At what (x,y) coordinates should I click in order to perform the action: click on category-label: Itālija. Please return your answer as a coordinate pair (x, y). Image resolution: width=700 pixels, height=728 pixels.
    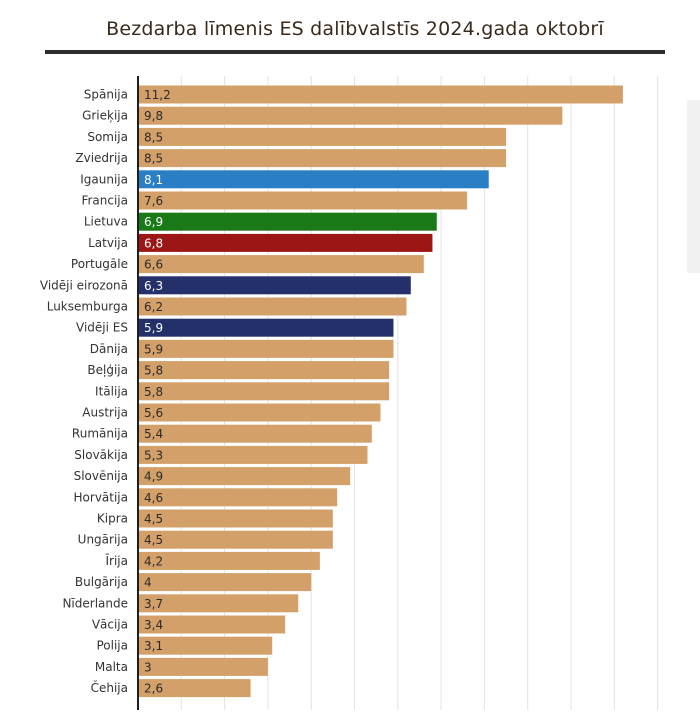
    Looking at the image, I should click on (111, 391).